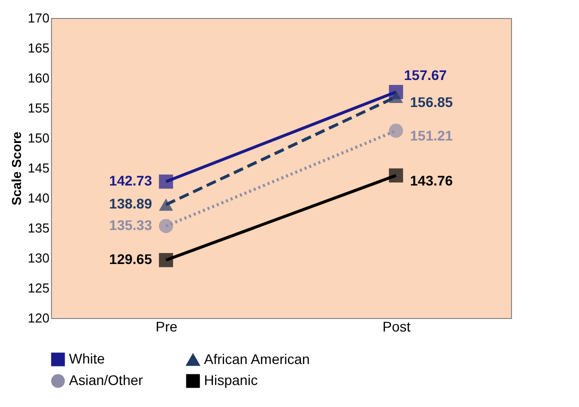 The height and width of the screenshot is (407, 579). What do you see at coordinates (39, 228) in the screenshot?
I see `y-tick-label: 135` at bounding box center [39, 228].